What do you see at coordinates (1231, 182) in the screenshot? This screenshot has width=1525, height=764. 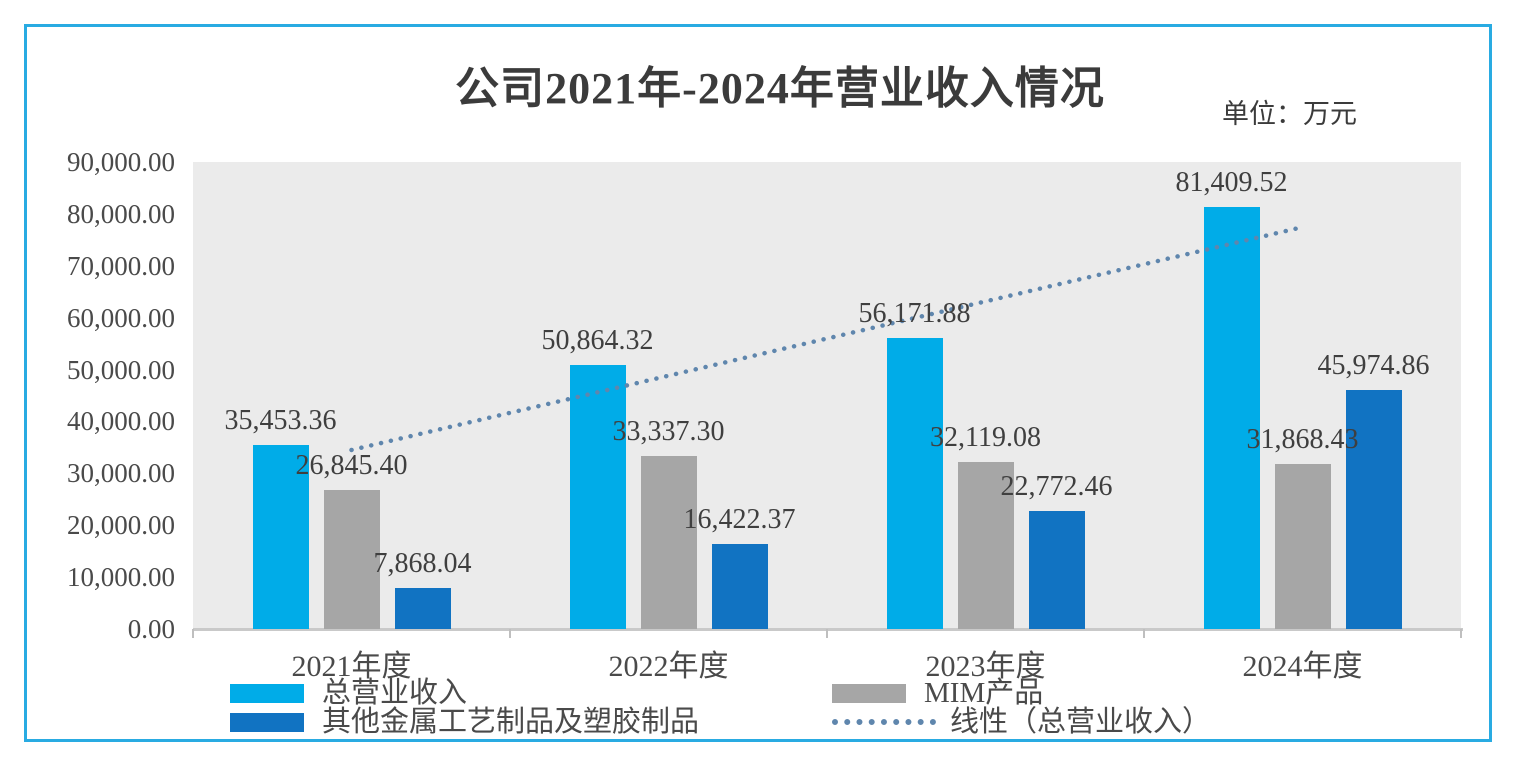 I see `bar-value-label: 81,409.52` at bounding box center [1231, 182].